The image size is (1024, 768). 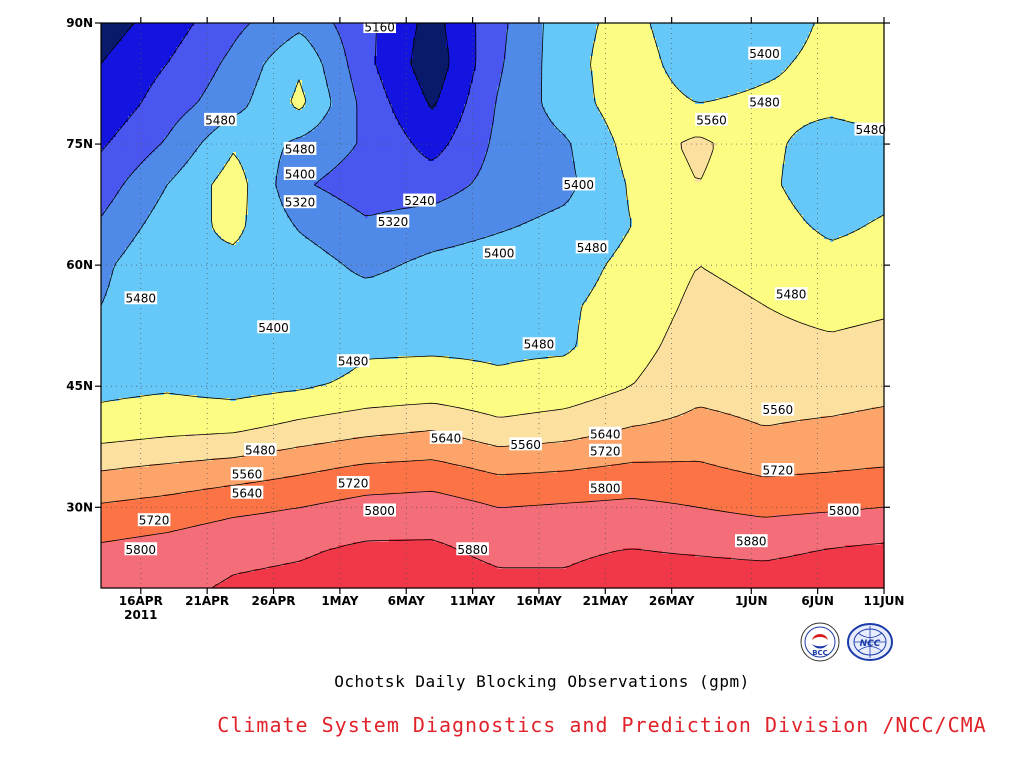 What do you see at coordinates (141, 550) in the screenshot?
I see `contour-label: 5800` at bounding box center [141, 550].